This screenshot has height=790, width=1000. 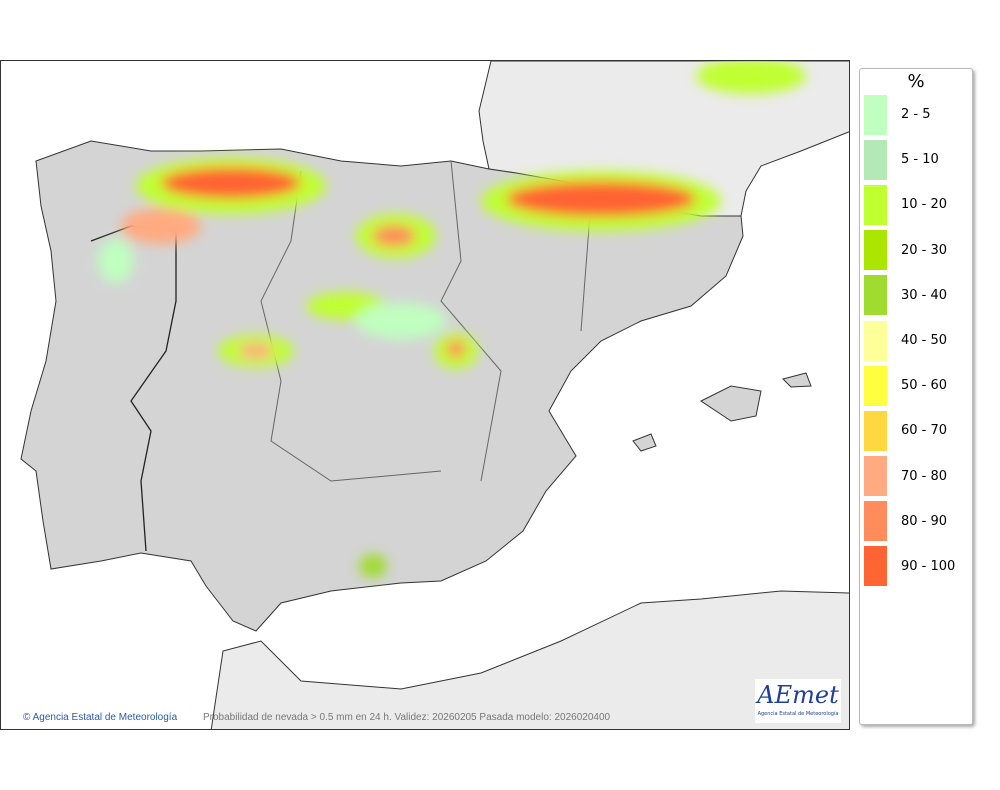 What do you see at coordinates (924, 250) in the screenshot?
I see `legend-label: 20 - 30` at bounding box center [924, 250].